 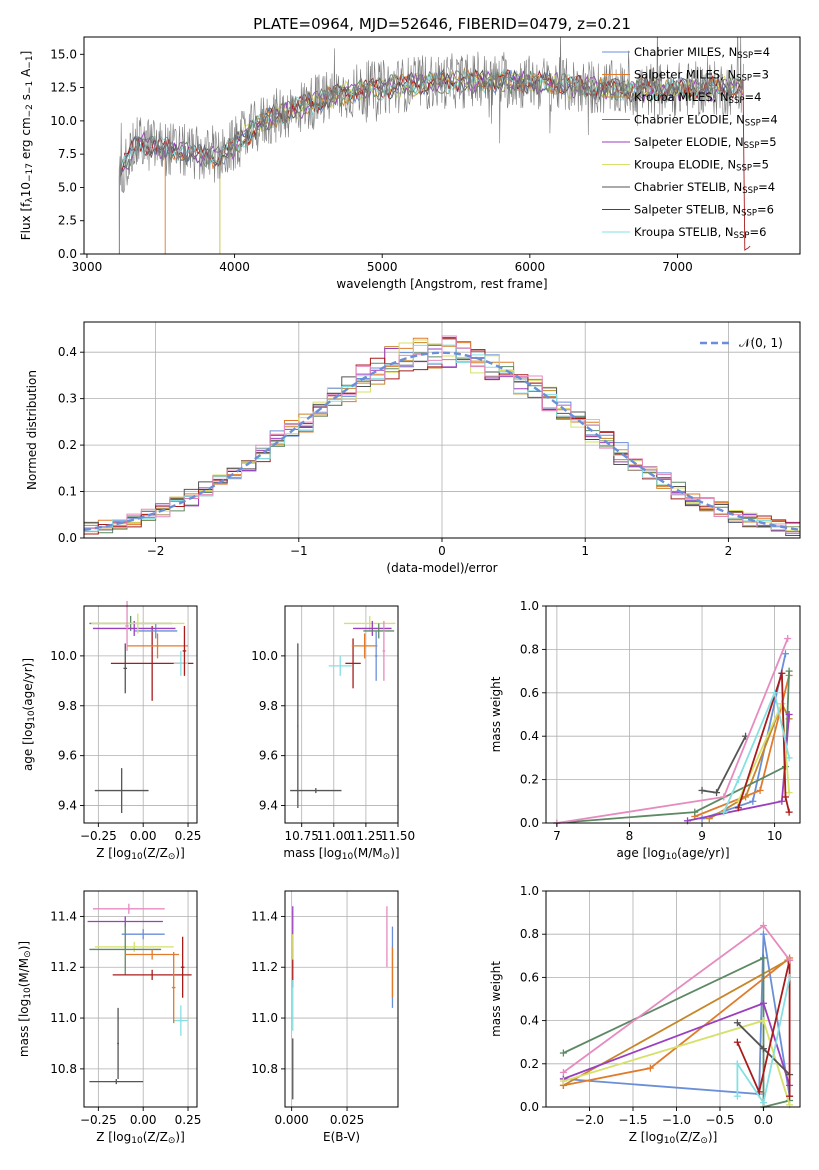 I want to click on x-axis-label-part: (M/M, so click(x=367, y=853).